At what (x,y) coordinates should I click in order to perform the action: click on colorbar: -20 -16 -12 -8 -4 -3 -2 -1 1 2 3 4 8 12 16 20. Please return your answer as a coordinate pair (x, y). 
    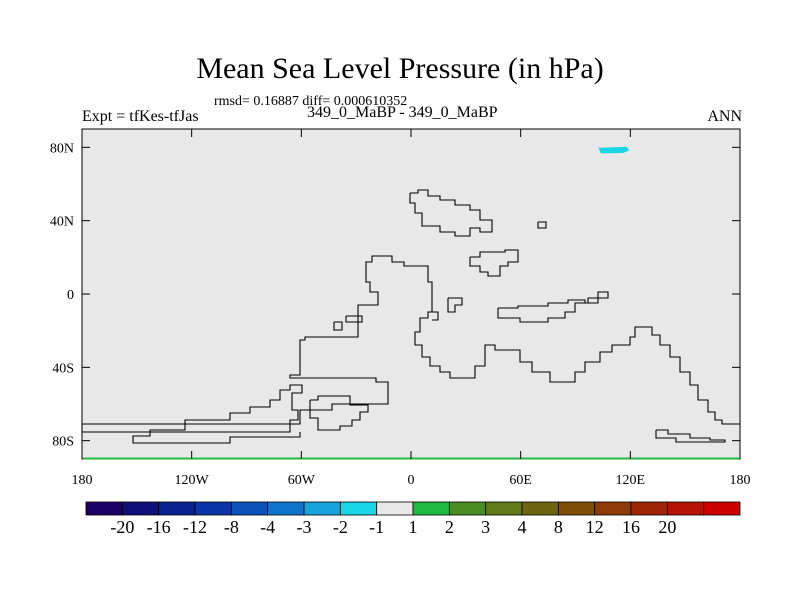
    Looking at the image, I should click on (413, 519).